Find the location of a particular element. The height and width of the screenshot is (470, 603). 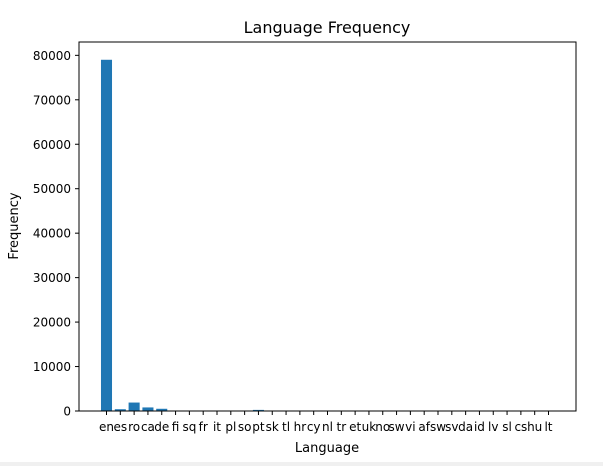

x-tick-label: es is located at coordinates (120, 427).